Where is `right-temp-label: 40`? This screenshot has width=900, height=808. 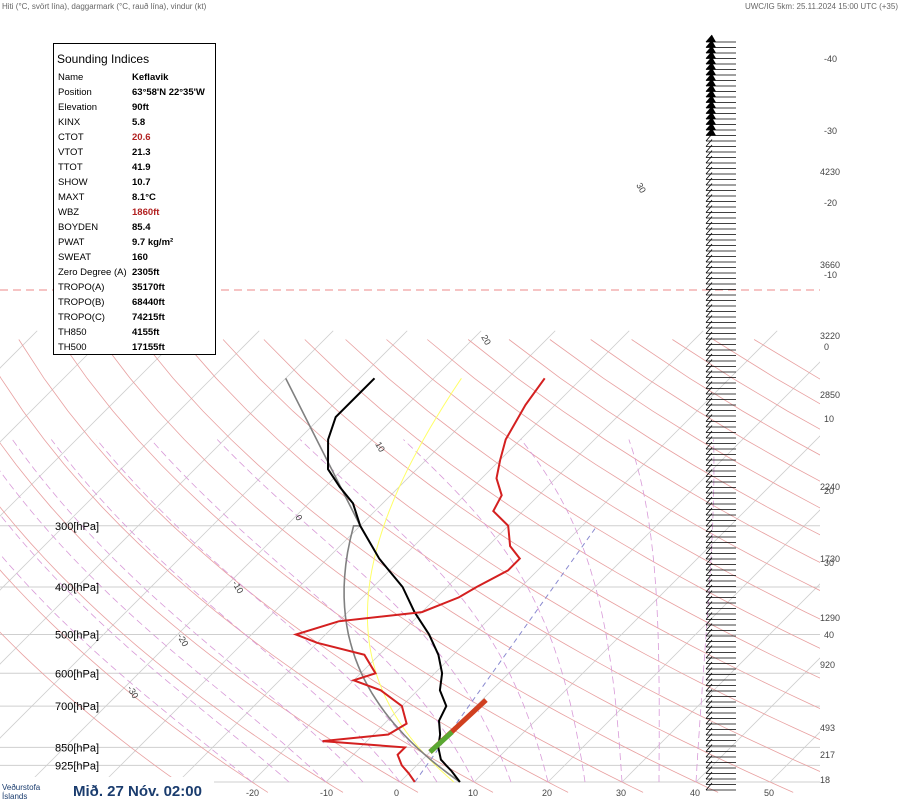 right-temp-label: 40 is located at coordinates (829, 635).